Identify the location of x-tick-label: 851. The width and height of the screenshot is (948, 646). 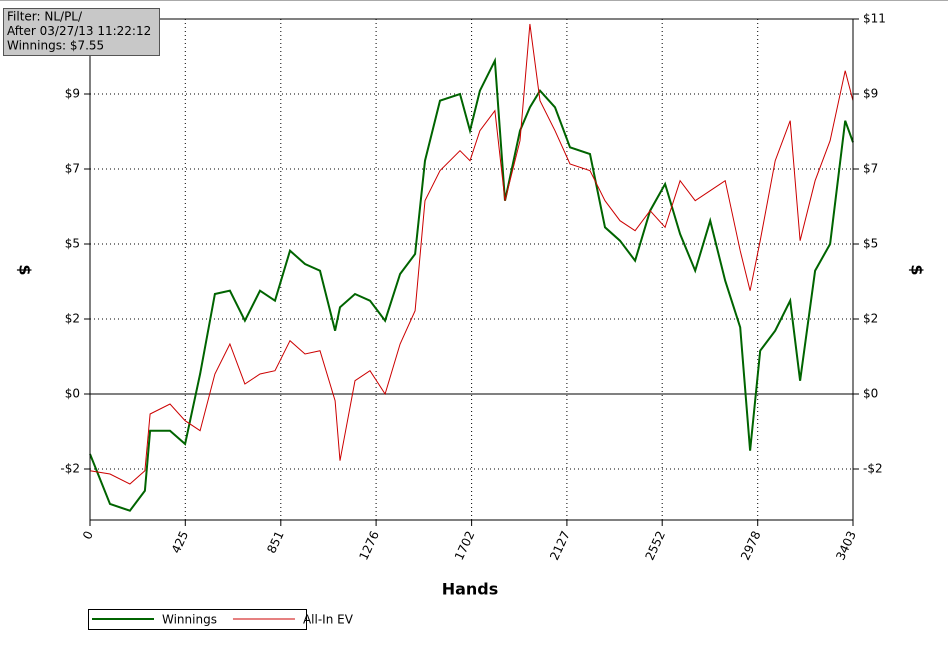
(275, 542).